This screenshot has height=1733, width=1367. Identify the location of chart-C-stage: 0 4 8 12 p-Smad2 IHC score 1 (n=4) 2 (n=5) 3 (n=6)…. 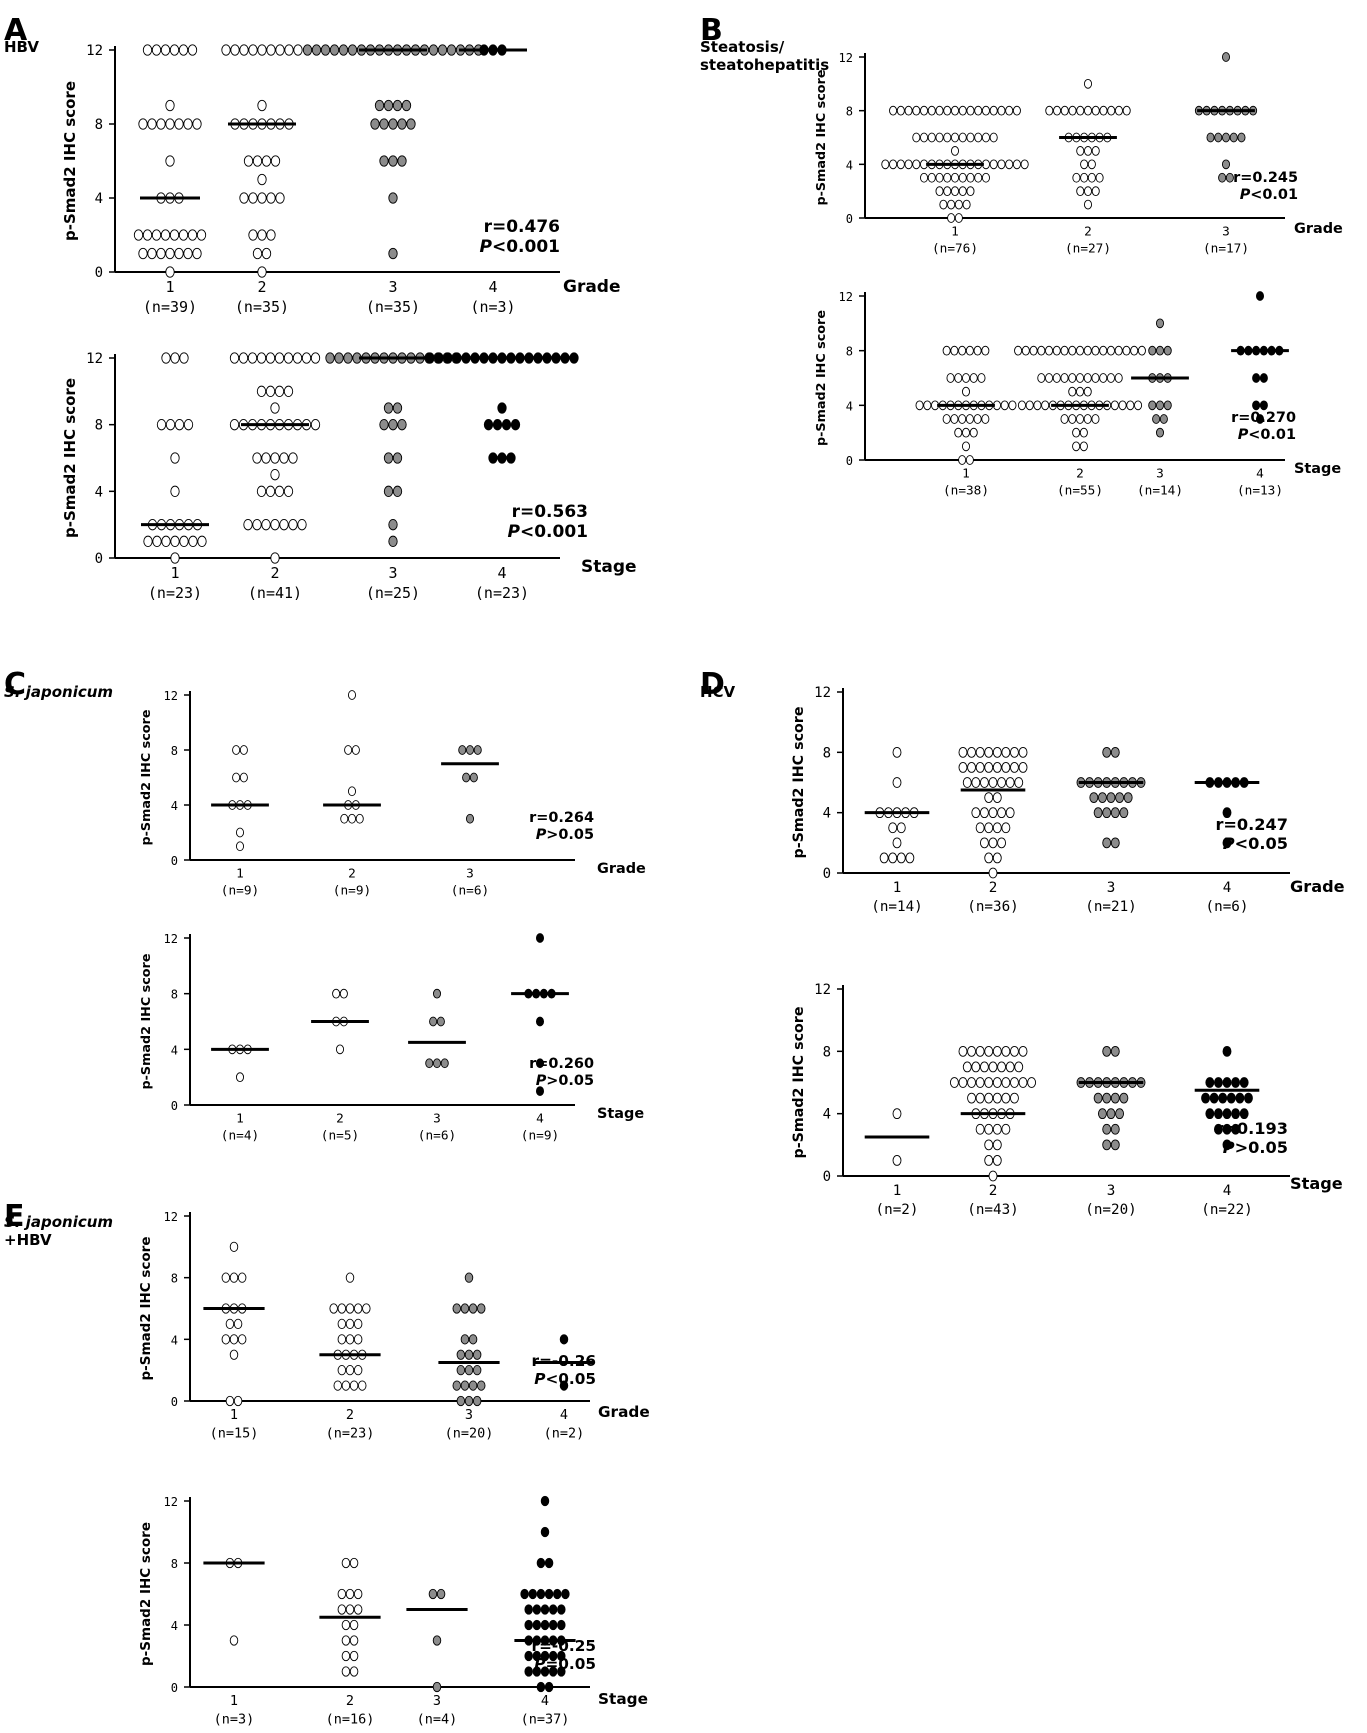
(391, 1038).